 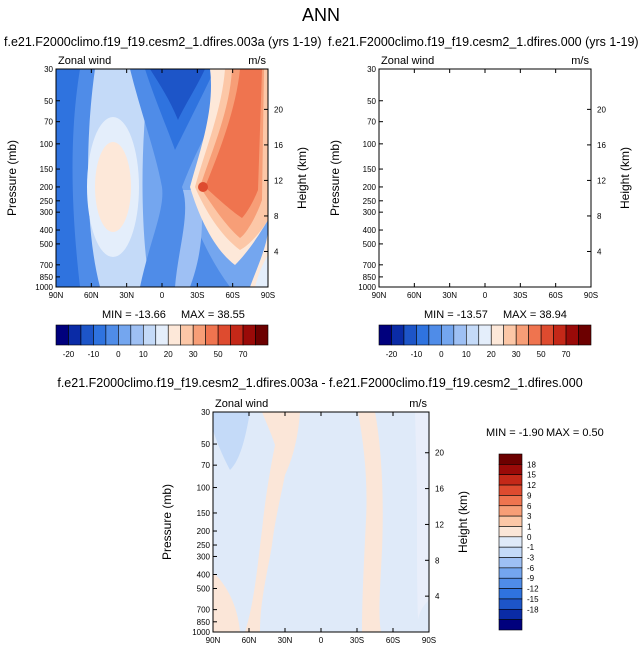 I want to click on colorbar-label: 12, so click(x=531, y=485).